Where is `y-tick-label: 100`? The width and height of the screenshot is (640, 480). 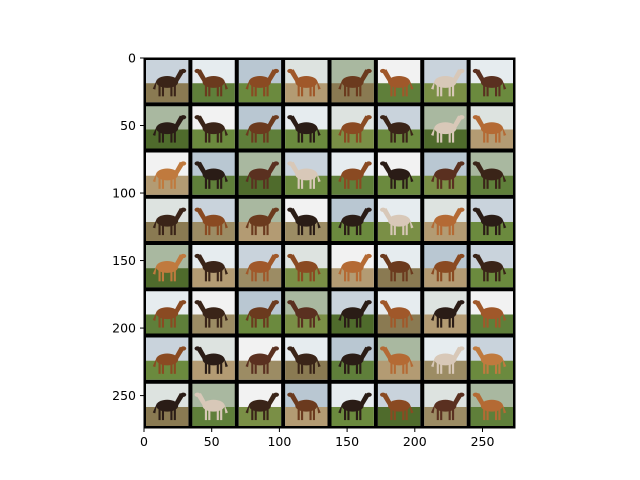
y-tick-label: 100 is located at coordinates (124, 193).